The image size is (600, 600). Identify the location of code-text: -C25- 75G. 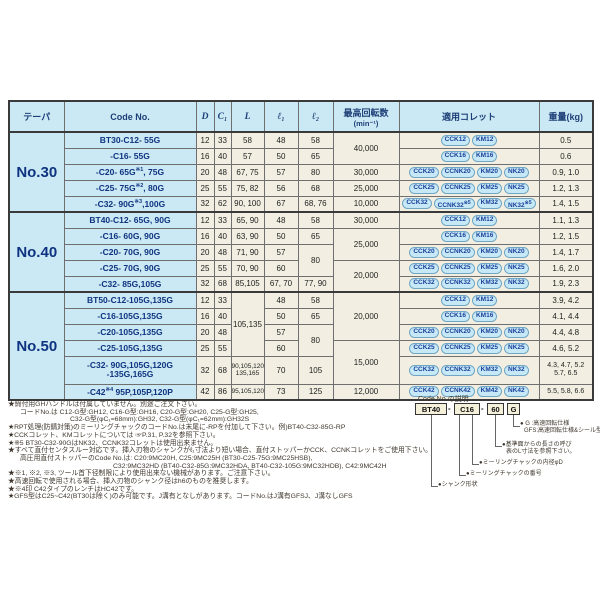
(115, 188).